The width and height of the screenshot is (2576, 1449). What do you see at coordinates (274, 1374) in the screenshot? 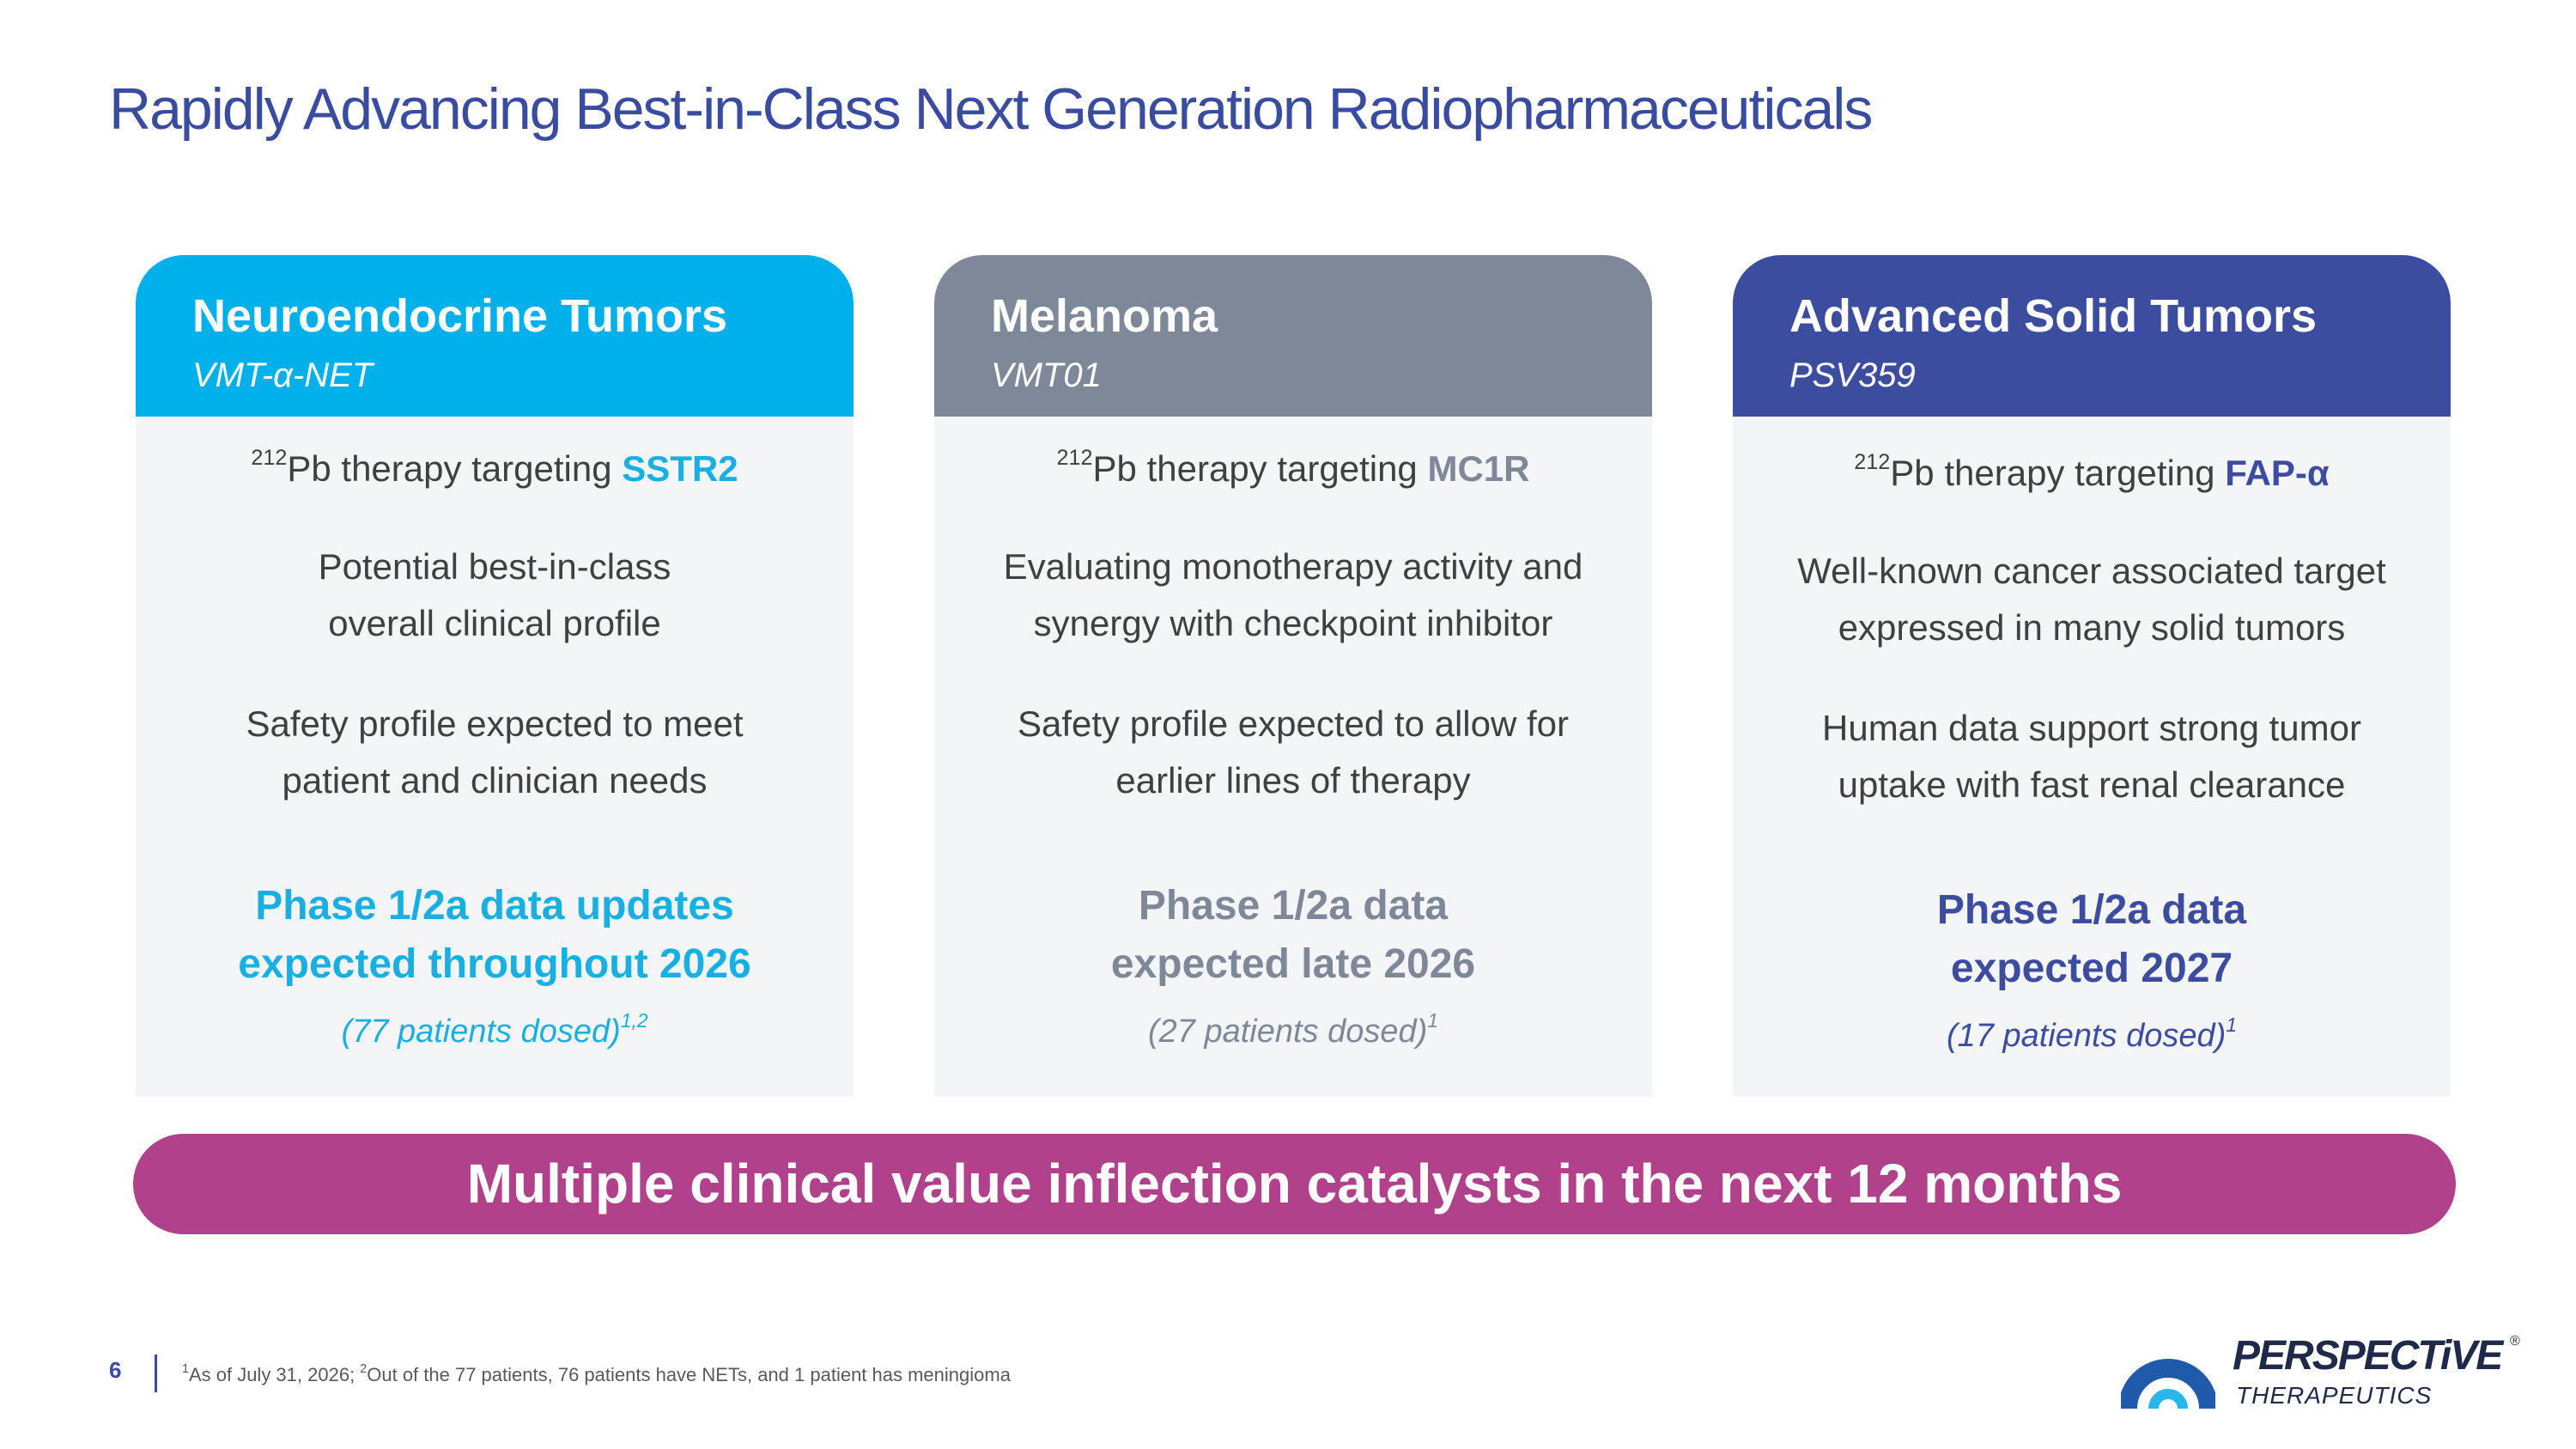
I see `footnote-text-1: As of July 31, 2026;` at bounding box center [274, 1374].